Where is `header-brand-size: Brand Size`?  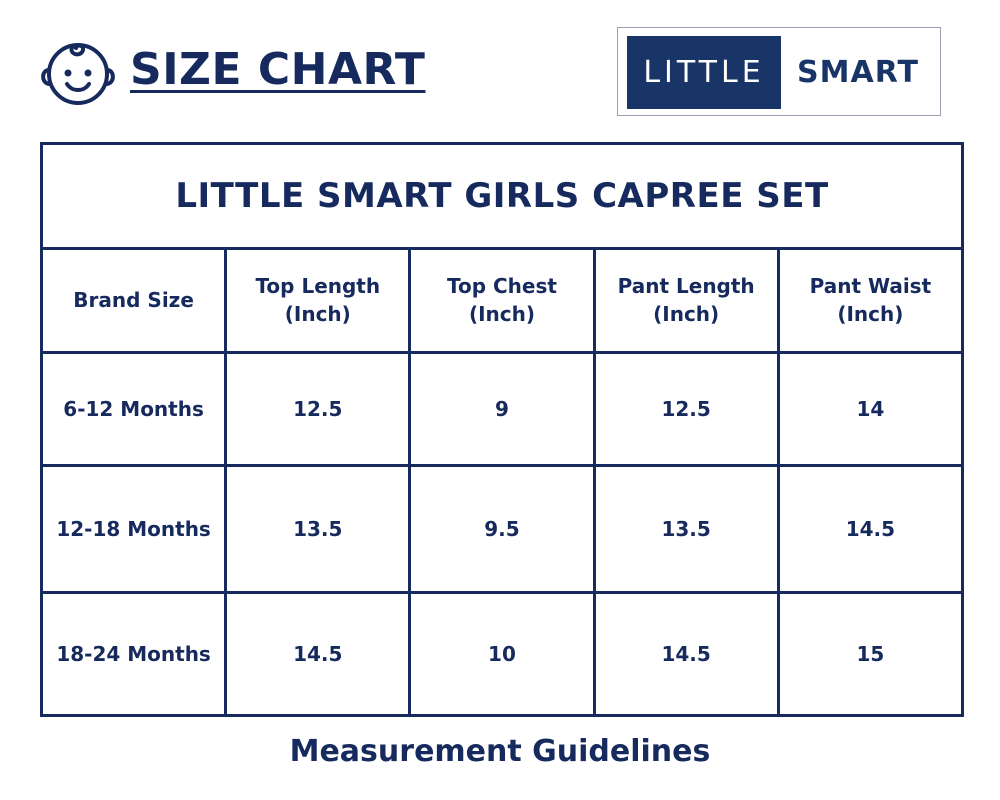
header-brand-size: Brand Size is located at coordinates (133, 300).